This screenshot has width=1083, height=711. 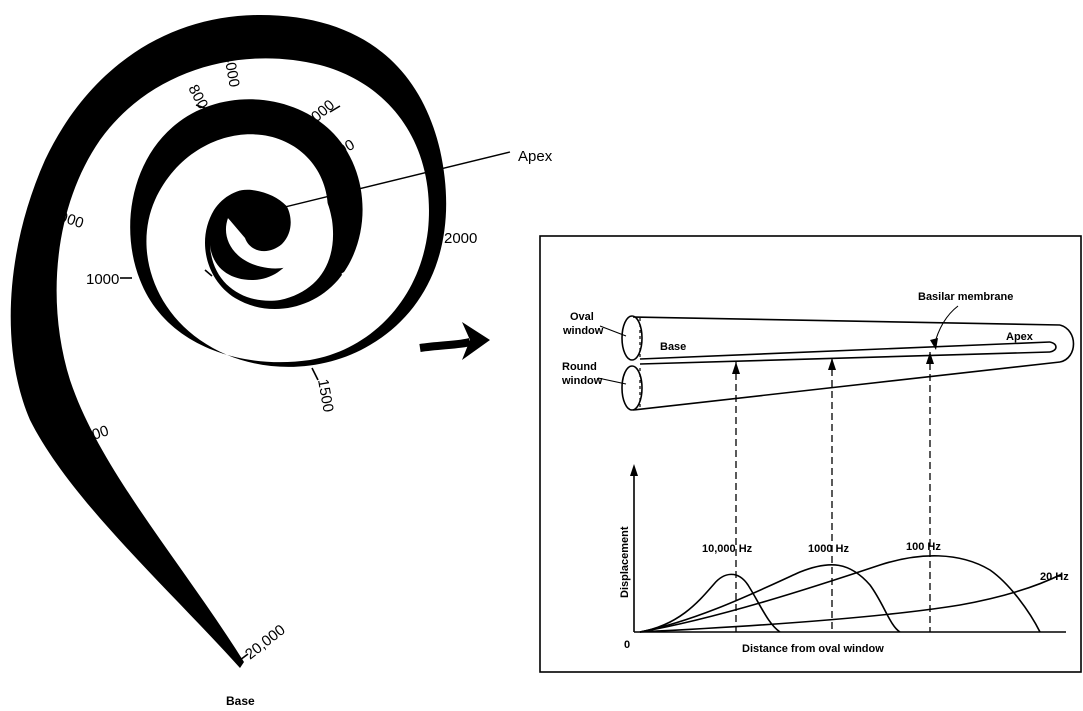 What do you see at coordinates (727, 549) in the screenshot?
I see `curve-label-10000hz: 10,000 Hz` at bounding box center [727, 549].